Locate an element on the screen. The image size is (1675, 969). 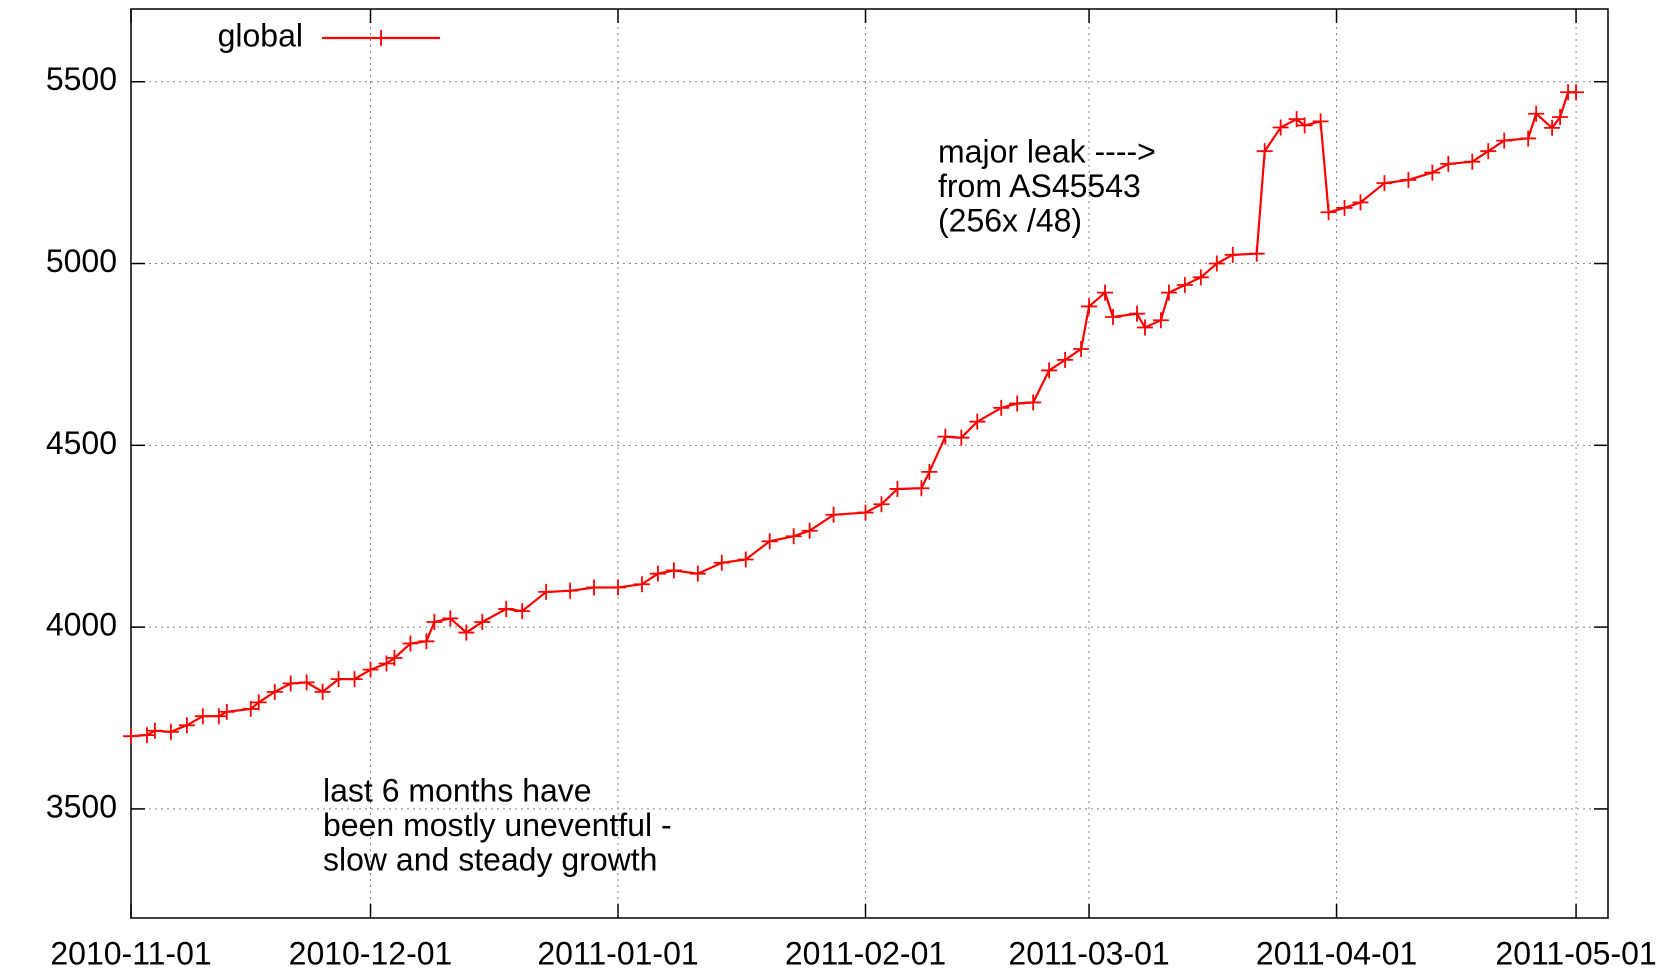
x-tick-label: 2011-02-01 is located at coordinates (865, 952).